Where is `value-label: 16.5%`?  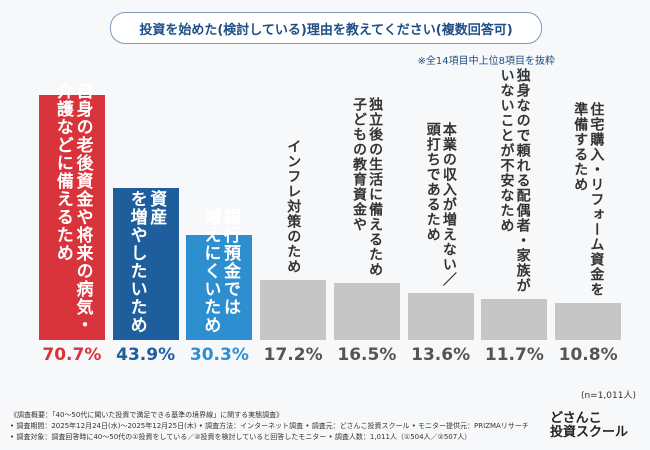
value-label: 16.5% is located at coordinates (367, 355).